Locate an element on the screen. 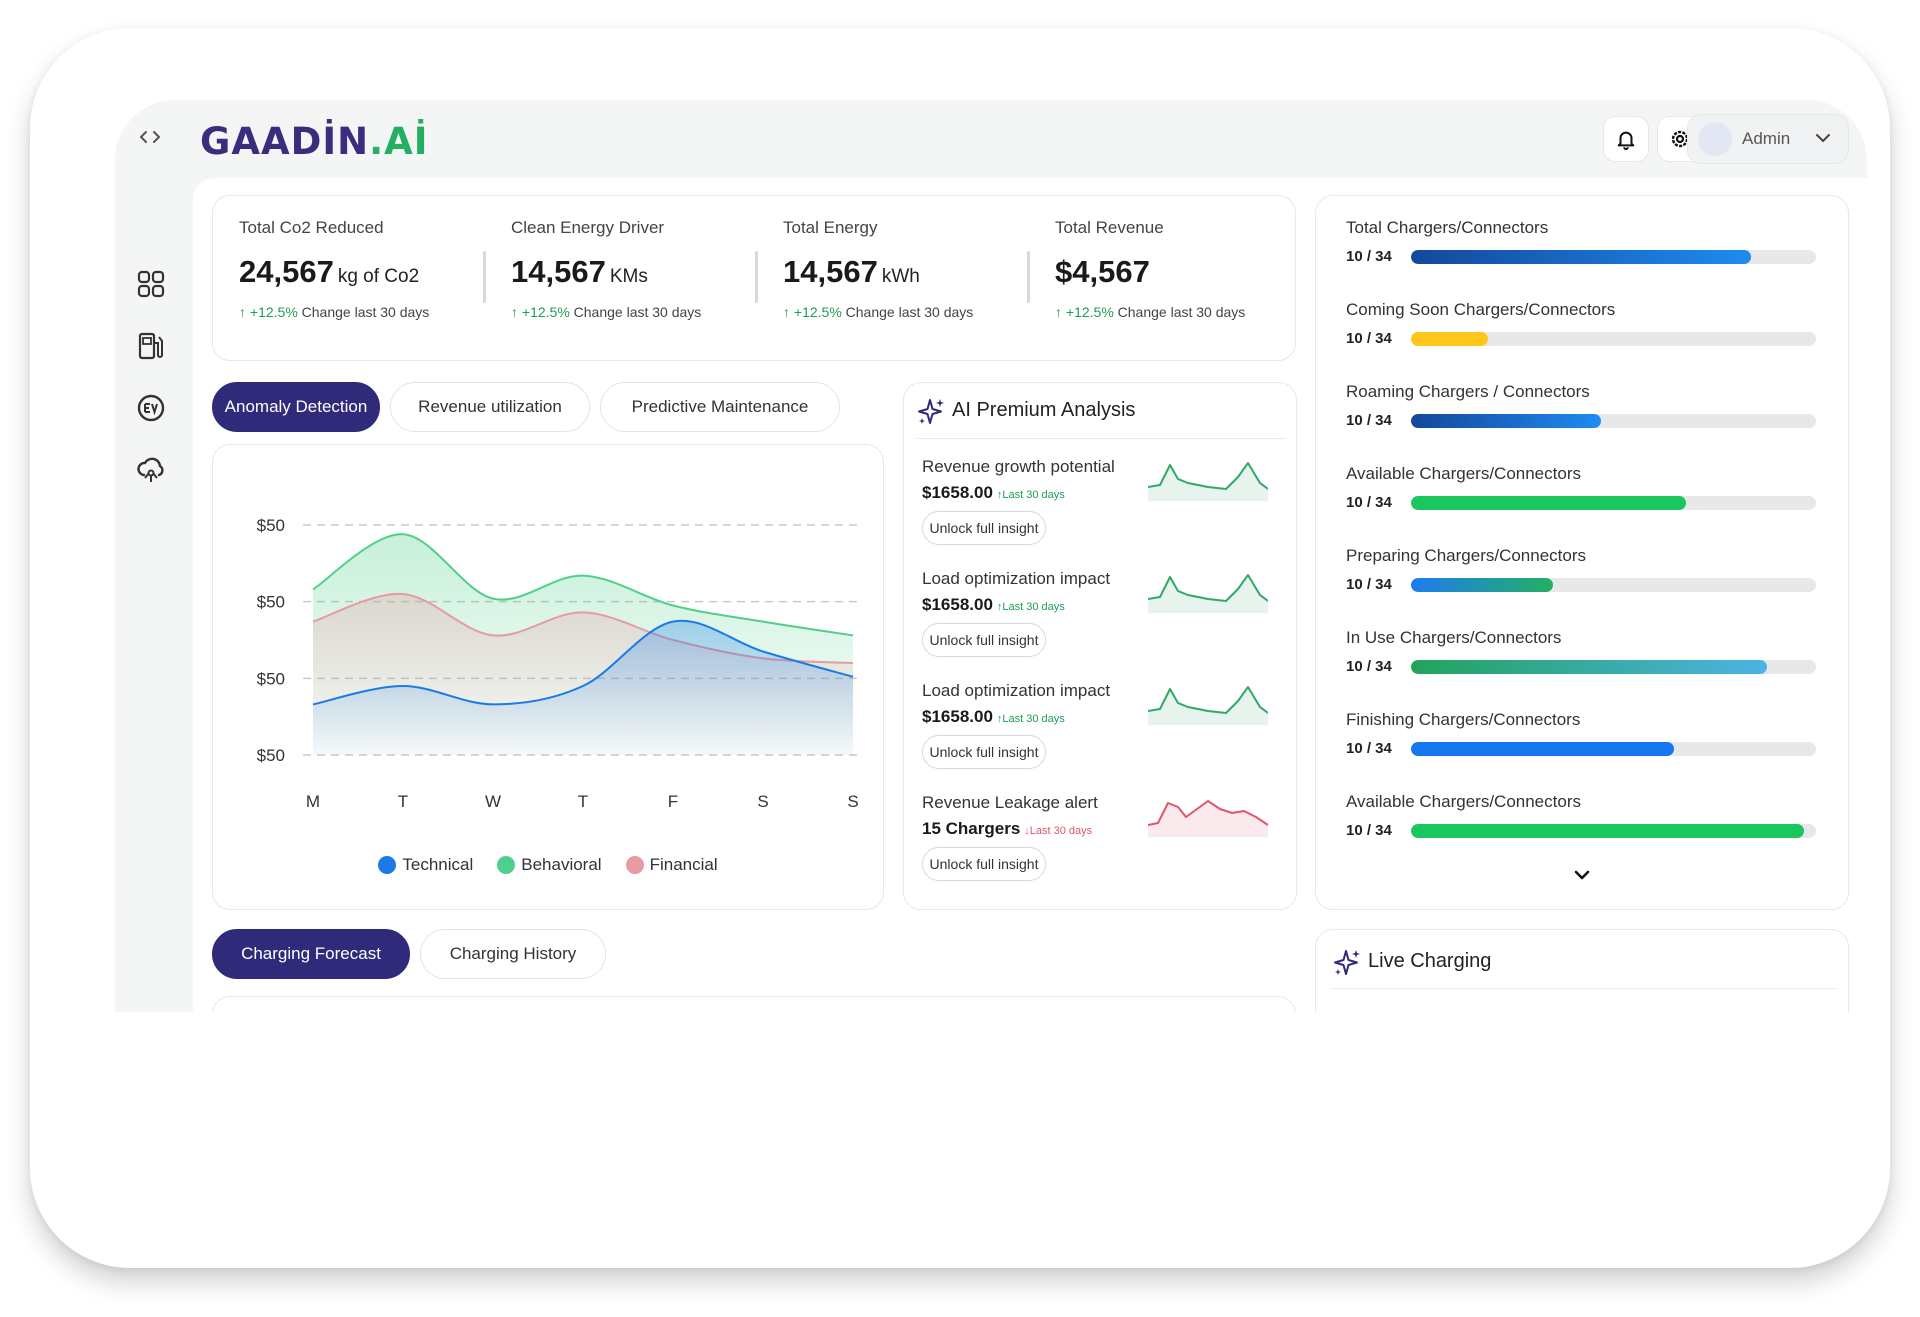 This screenshot has height=1317, width=1920. chart-legend: Technical Behavioral Financial is located at coordinates (548, 865).